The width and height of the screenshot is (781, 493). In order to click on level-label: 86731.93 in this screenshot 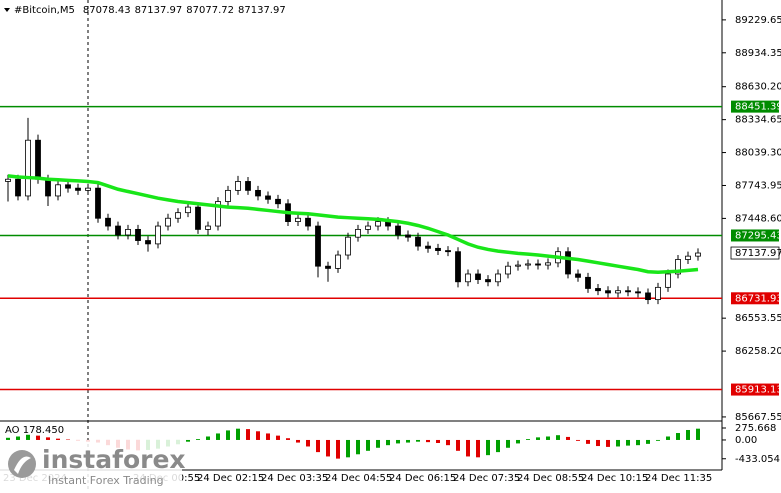, I will do `click(758, 298)`.